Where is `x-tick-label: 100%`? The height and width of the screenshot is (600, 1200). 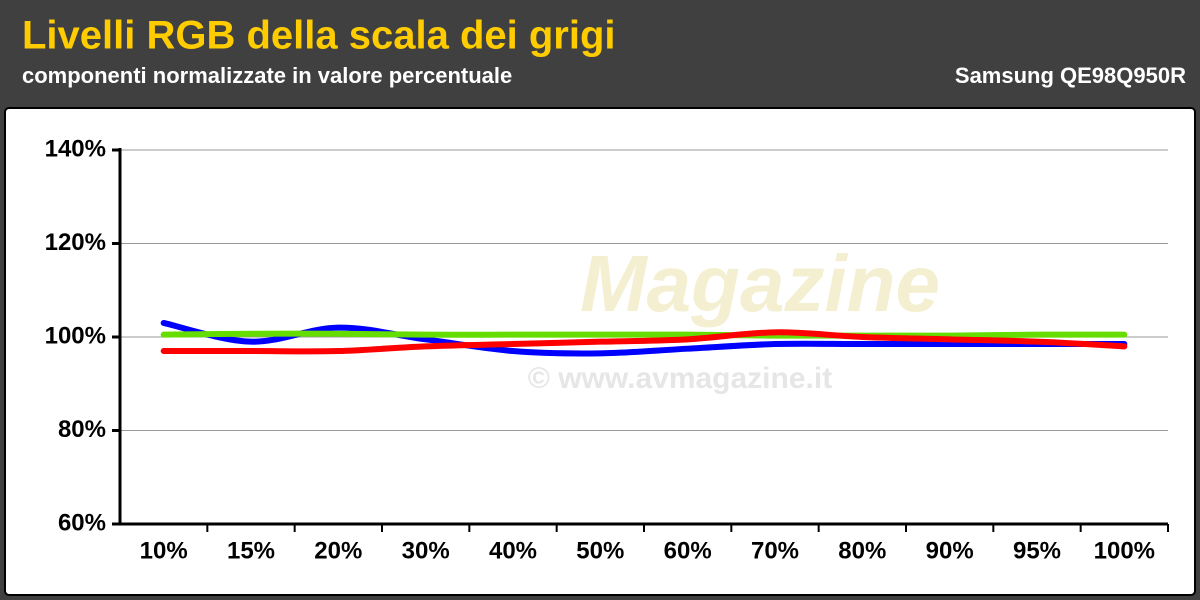 x-tick-label: 100% is located at coordinates (1124, 550).